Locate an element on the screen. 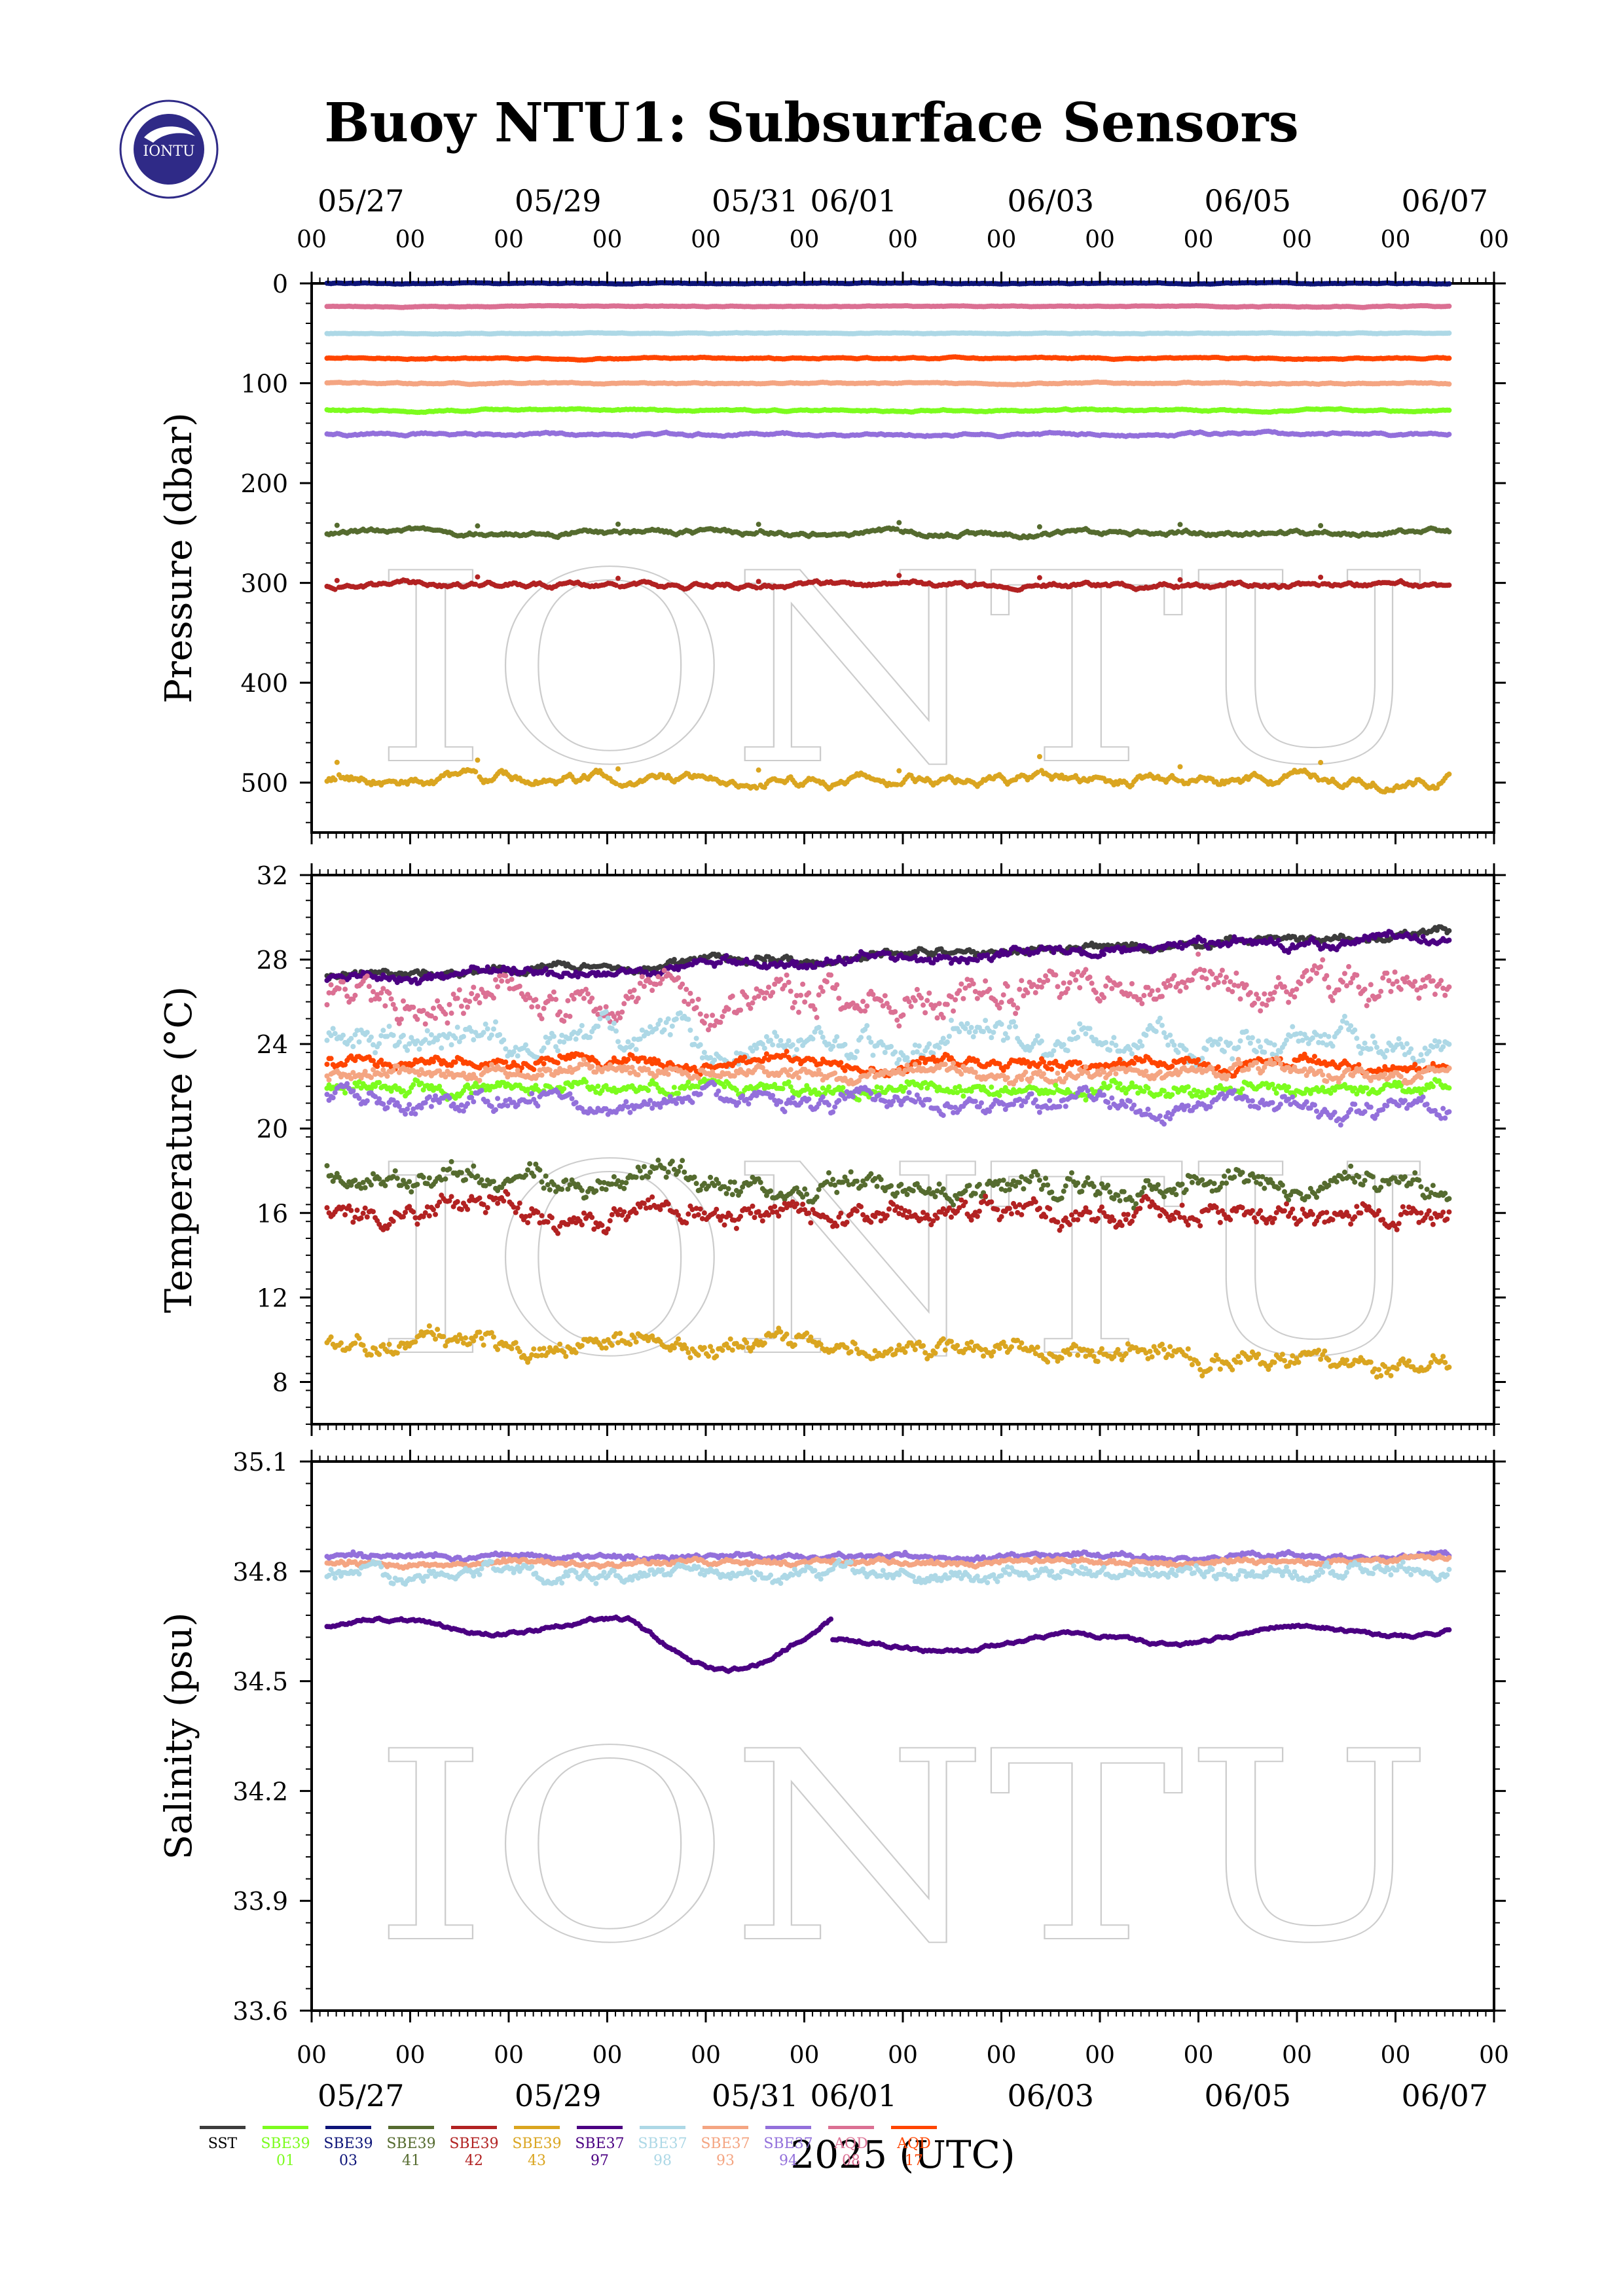  iontu-logo: IONTU is located at coordinates (169, 149).